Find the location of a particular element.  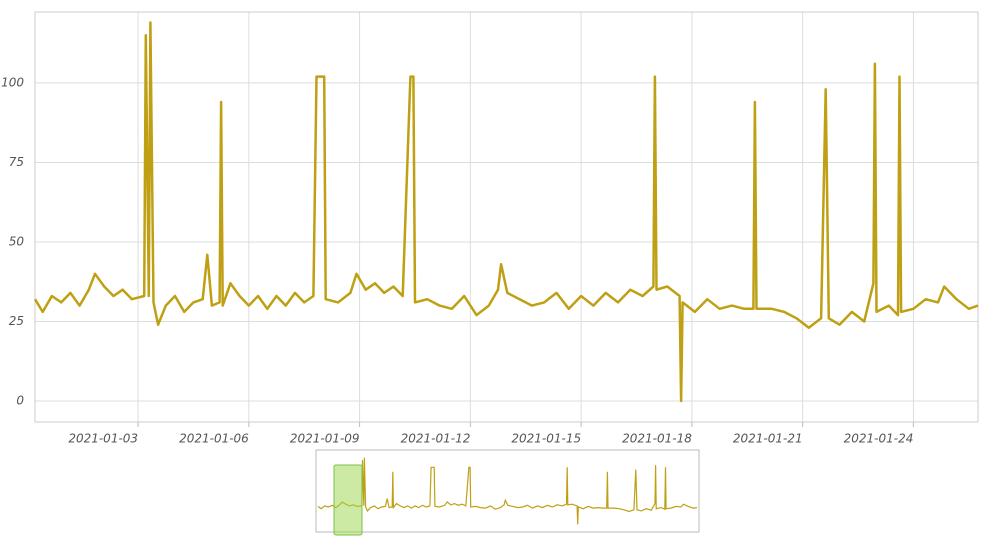

navigator-line is located at coordinates (507, 491).